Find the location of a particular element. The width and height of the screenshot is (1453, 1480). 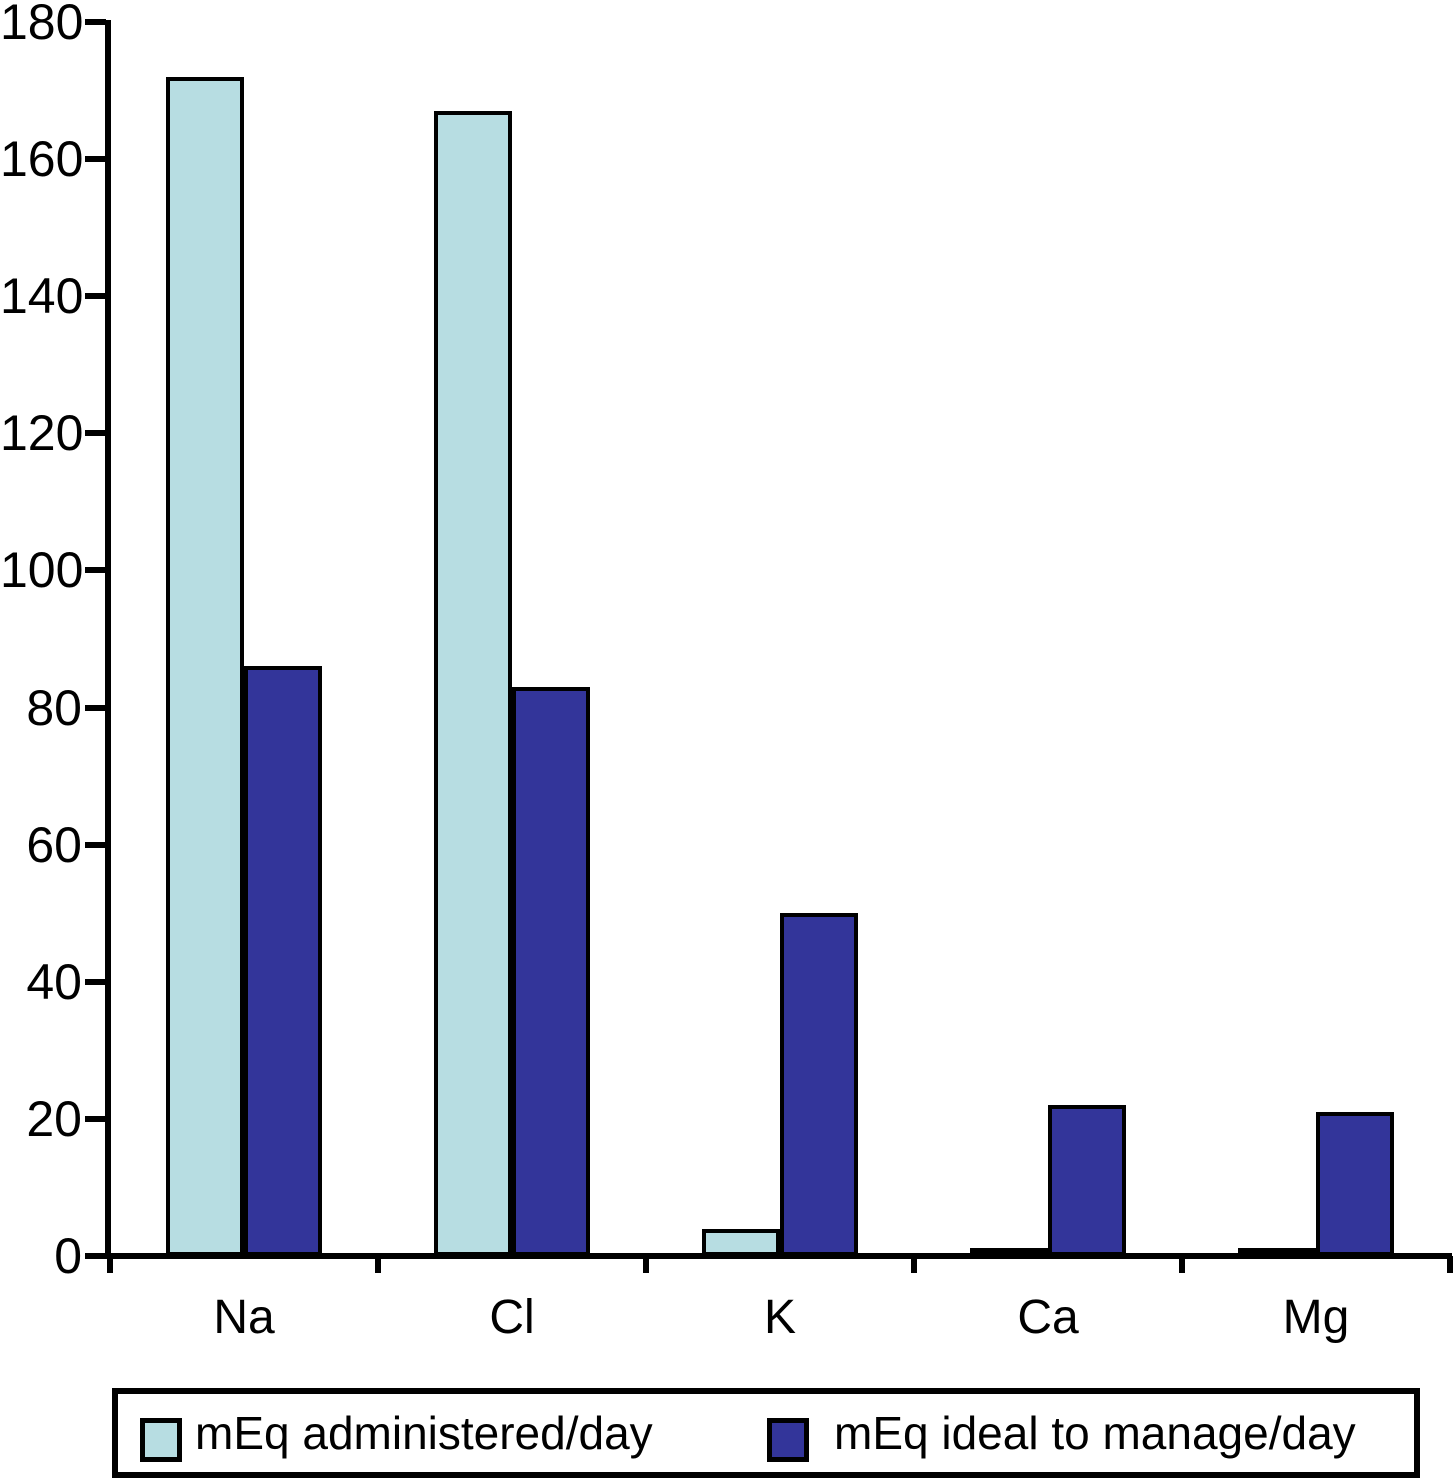

y-tick-label-140: 140 is located at coordinates (42, 296).